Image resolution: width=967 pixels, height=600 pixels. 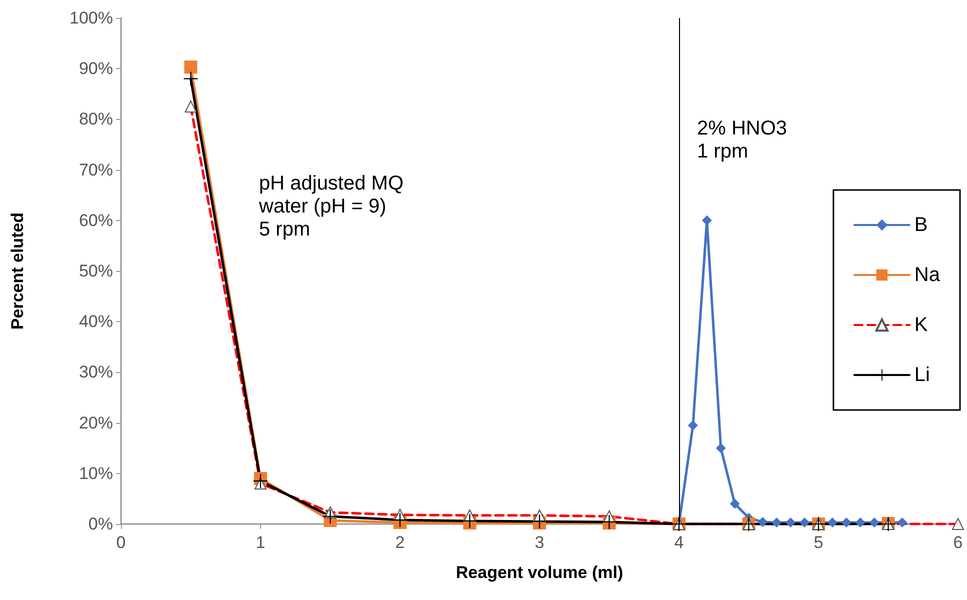 What do you see at coordinates (17, 271) in the screenshot?
I see `y-axis-title: Percent eluted` at bounding box center [17, 271].